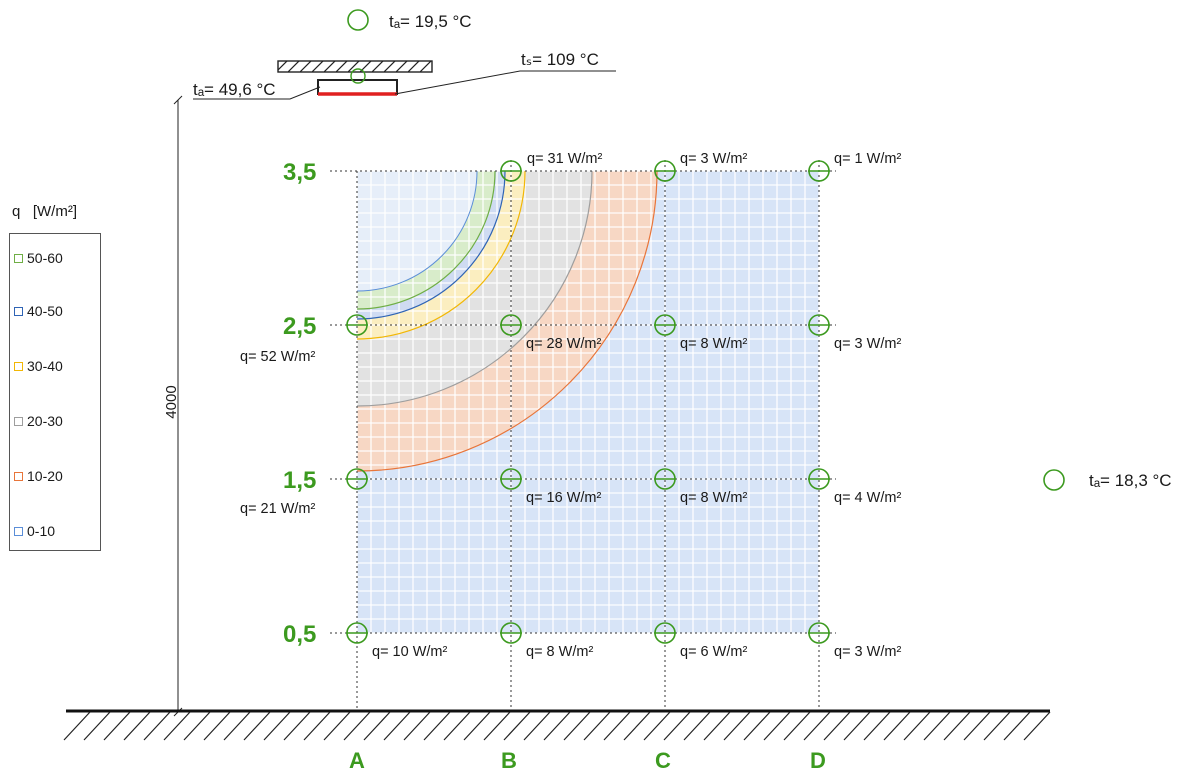 This screenshot has height=776, width=1204. I want to click on q-label: q= 31 W/m², so click(565, 159).